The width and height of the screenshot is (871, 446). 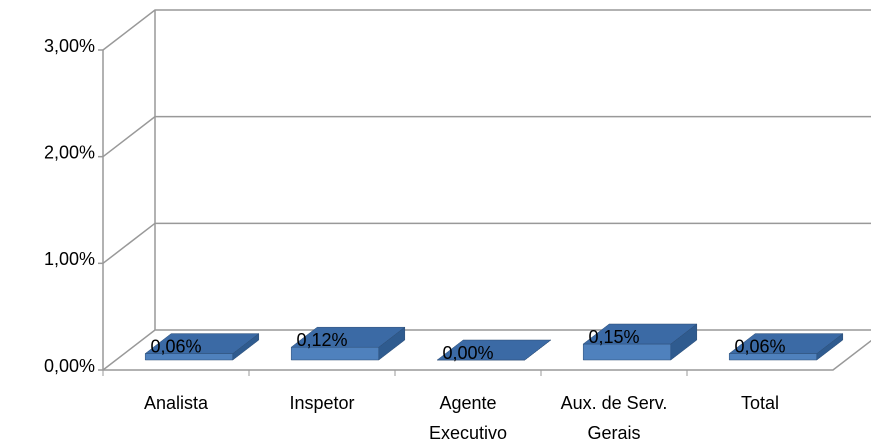 I want to click on x-tick-label: Analista, so click(x=176, y=403).